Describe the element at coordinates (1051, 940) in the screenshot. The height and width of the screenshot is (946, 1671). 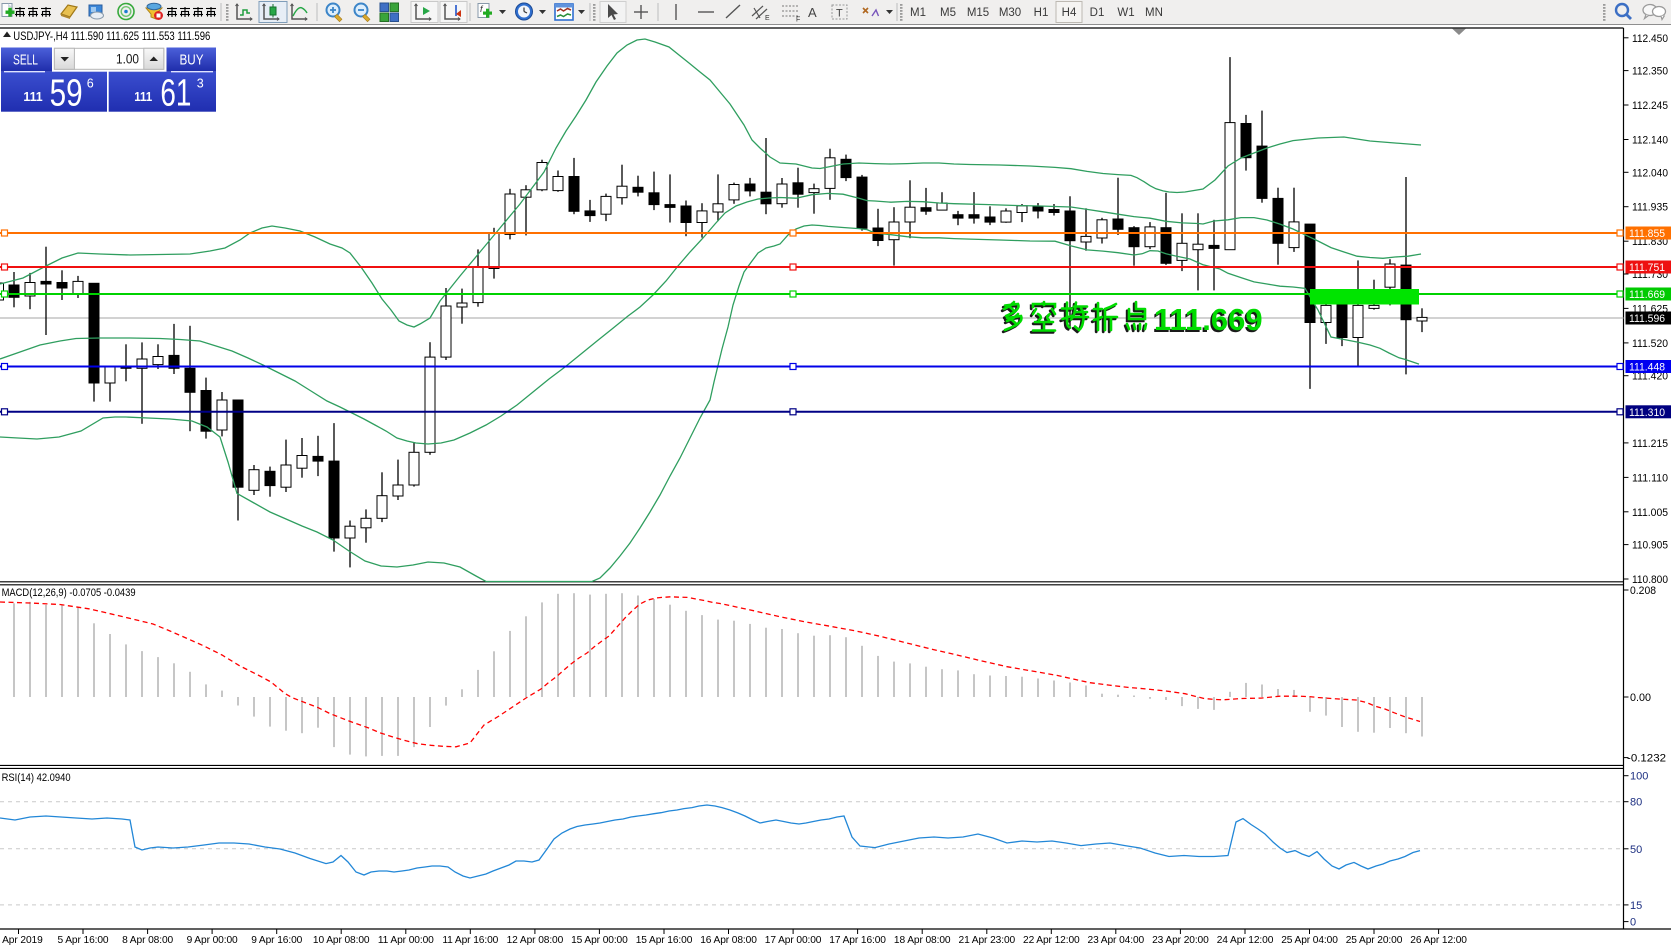
I see `svg-text: 22 Apr 12:00` at that location.